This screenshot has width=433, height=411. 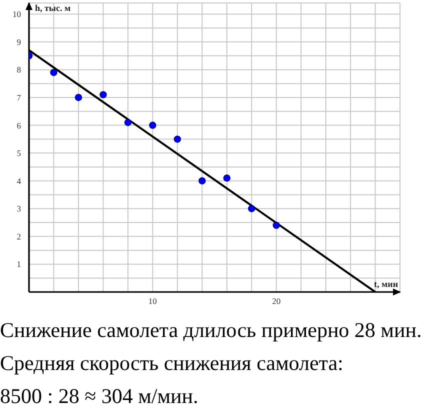 What do you see at coordinates (18, 69) in the screenshot?
I see `y-tick-label: 8` at bounding box center [18, 69].